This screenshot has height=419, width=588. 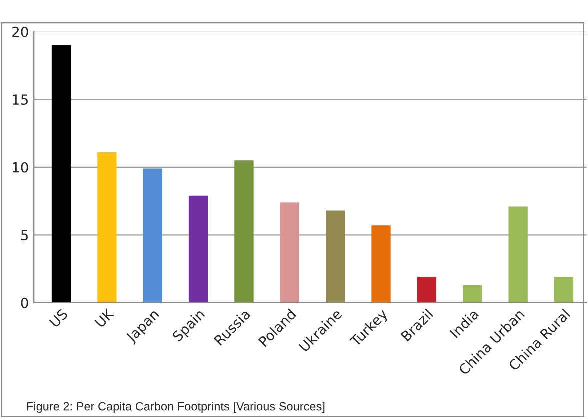 I want to click on y-tick-label: 20, so click(x=20, y=32).